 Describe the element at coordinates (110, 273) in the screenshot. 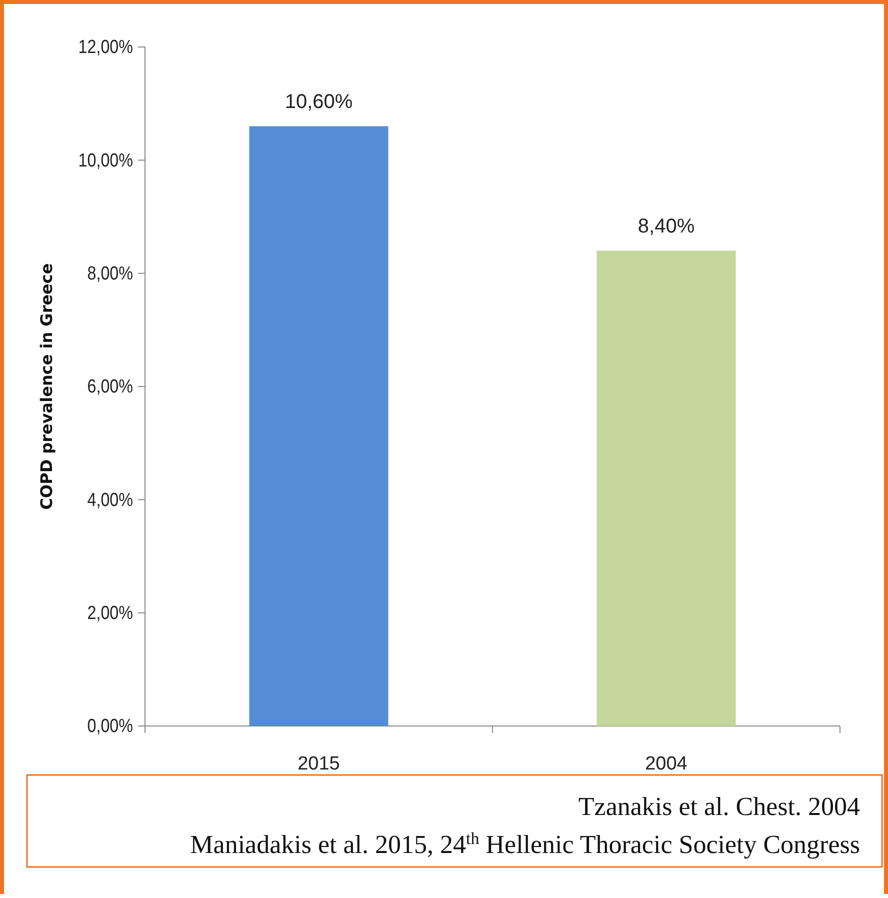

I see `y-tick-label: 8,00%` at that location.